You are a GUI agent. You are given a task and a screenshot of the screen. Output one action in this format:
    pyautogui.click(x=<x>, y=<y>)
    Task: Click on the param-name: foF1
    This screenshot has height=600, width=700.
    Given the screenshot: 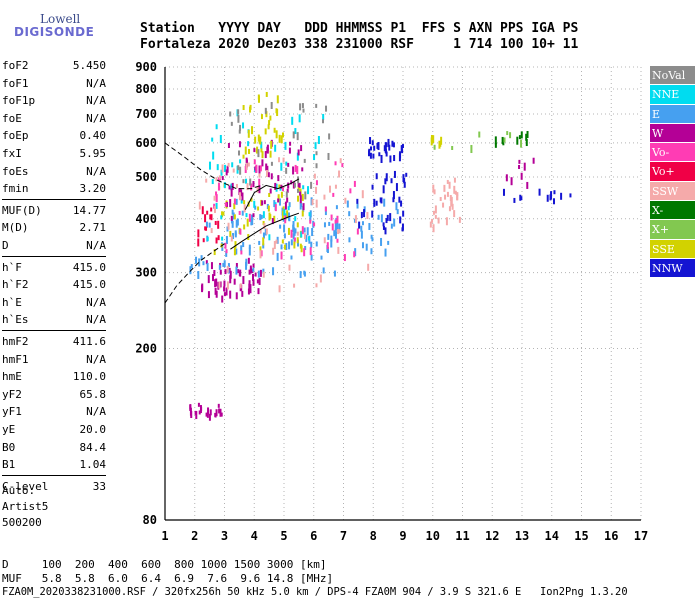 What is the action you would take?
    pyautogui.click(x=15, y=83)
    